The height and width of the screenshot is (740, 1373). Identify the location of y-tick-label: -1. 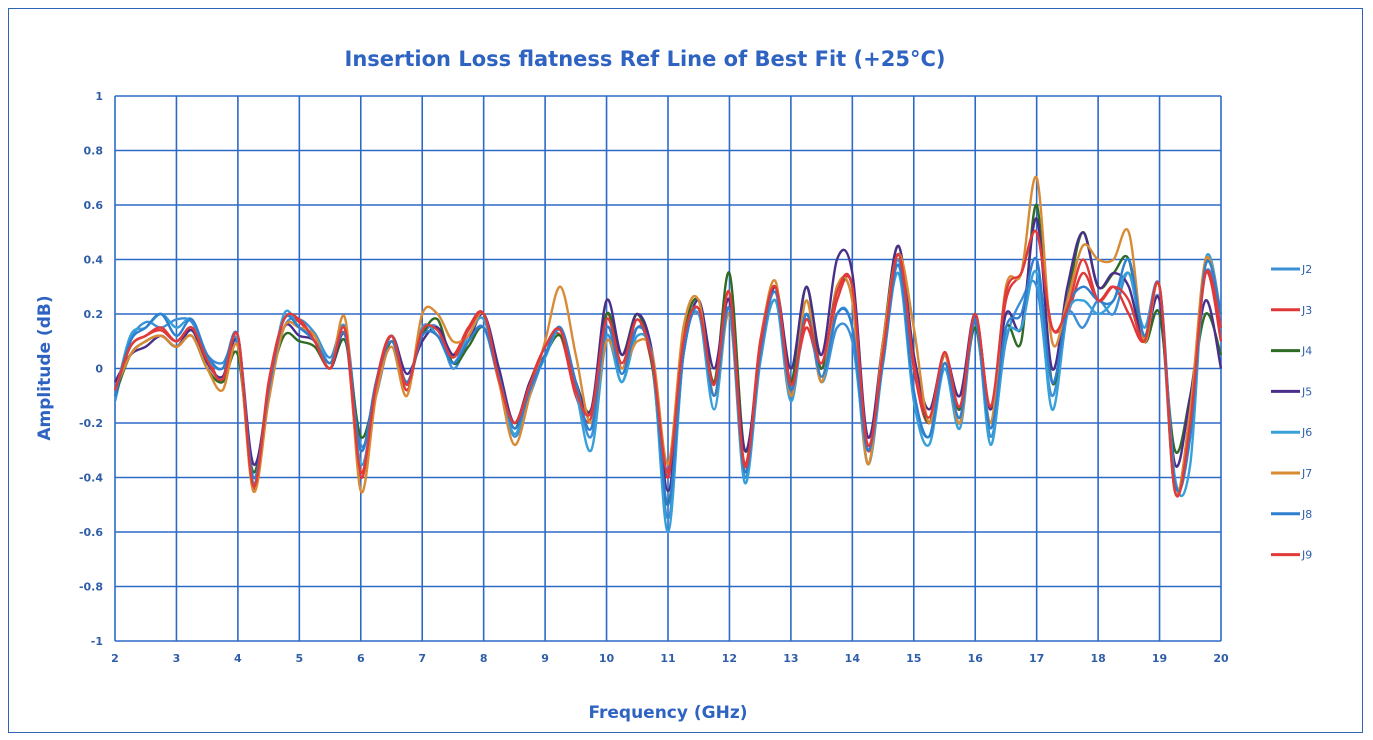
(97, 641).